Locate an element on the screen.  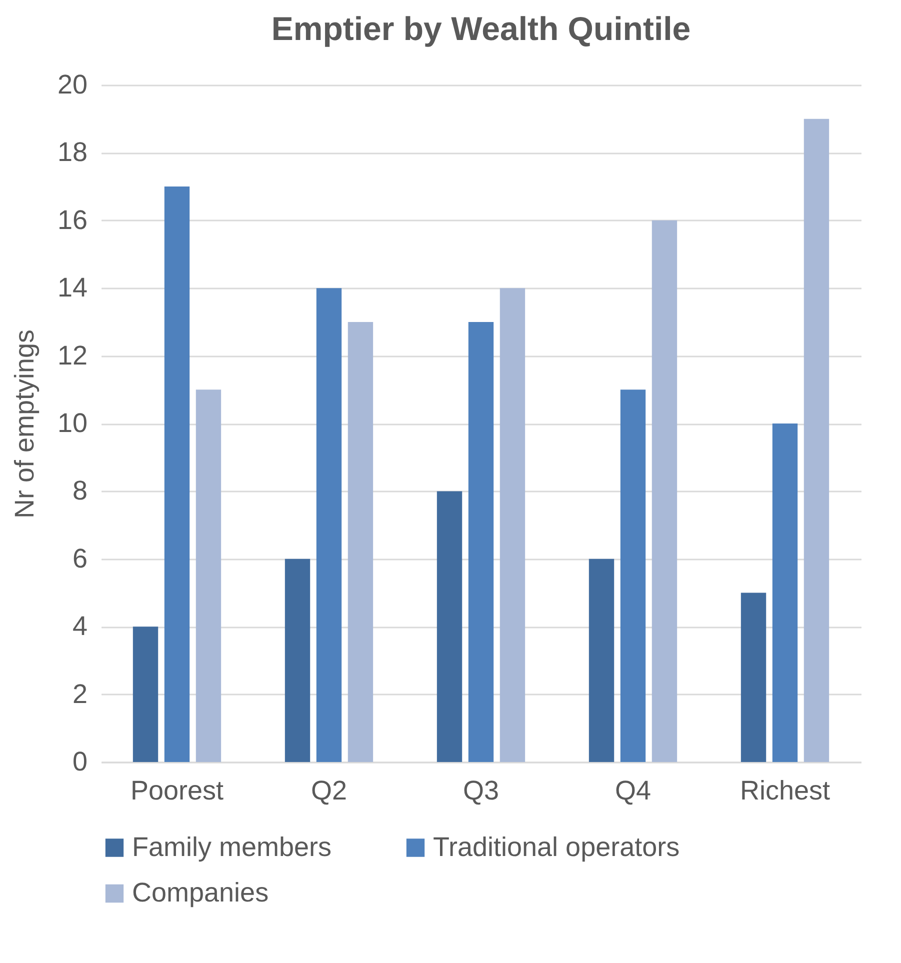
x-tick-label: Q2 is located at coordinates (329, 791).